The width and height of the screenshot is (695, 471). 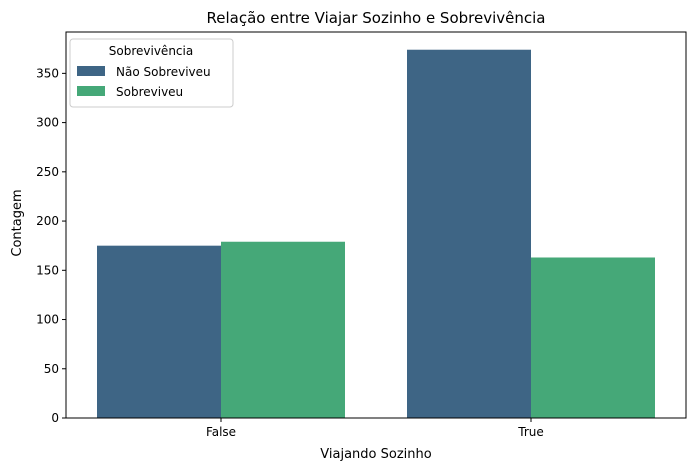 I want to click on y-tick-label: 350, so click(x=47, y=73).